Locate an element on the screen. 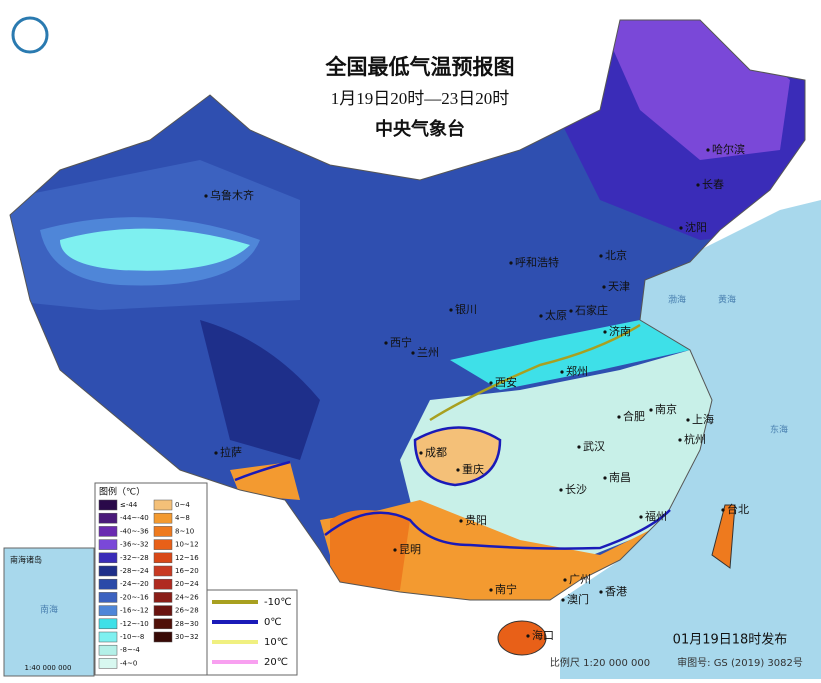 The image size is (821, 683). agency: 中央气象台 is located at coordinates (420, 129).